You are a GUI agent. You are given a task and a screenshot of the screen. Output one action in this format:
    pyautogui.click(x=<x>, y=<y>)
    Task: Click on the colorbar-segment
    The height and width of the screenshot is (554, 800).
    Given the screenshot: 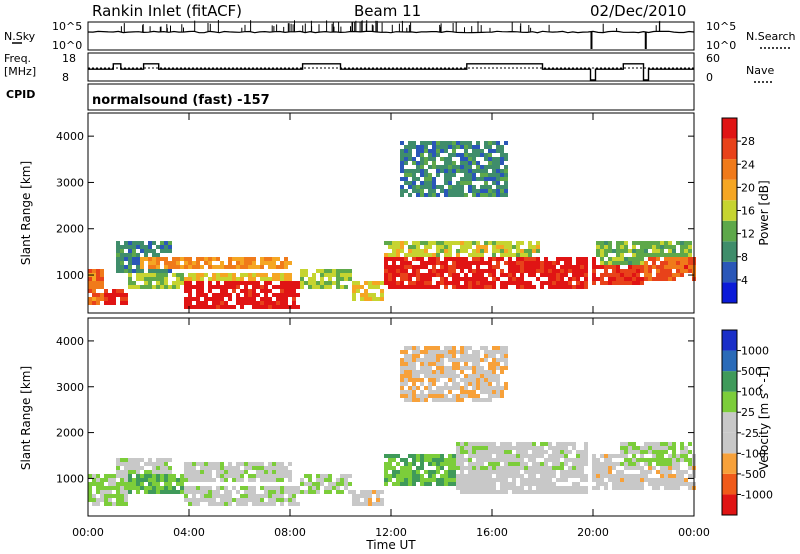 What is the action you would take?
    pyautogui.click(x=729, y=251)
    